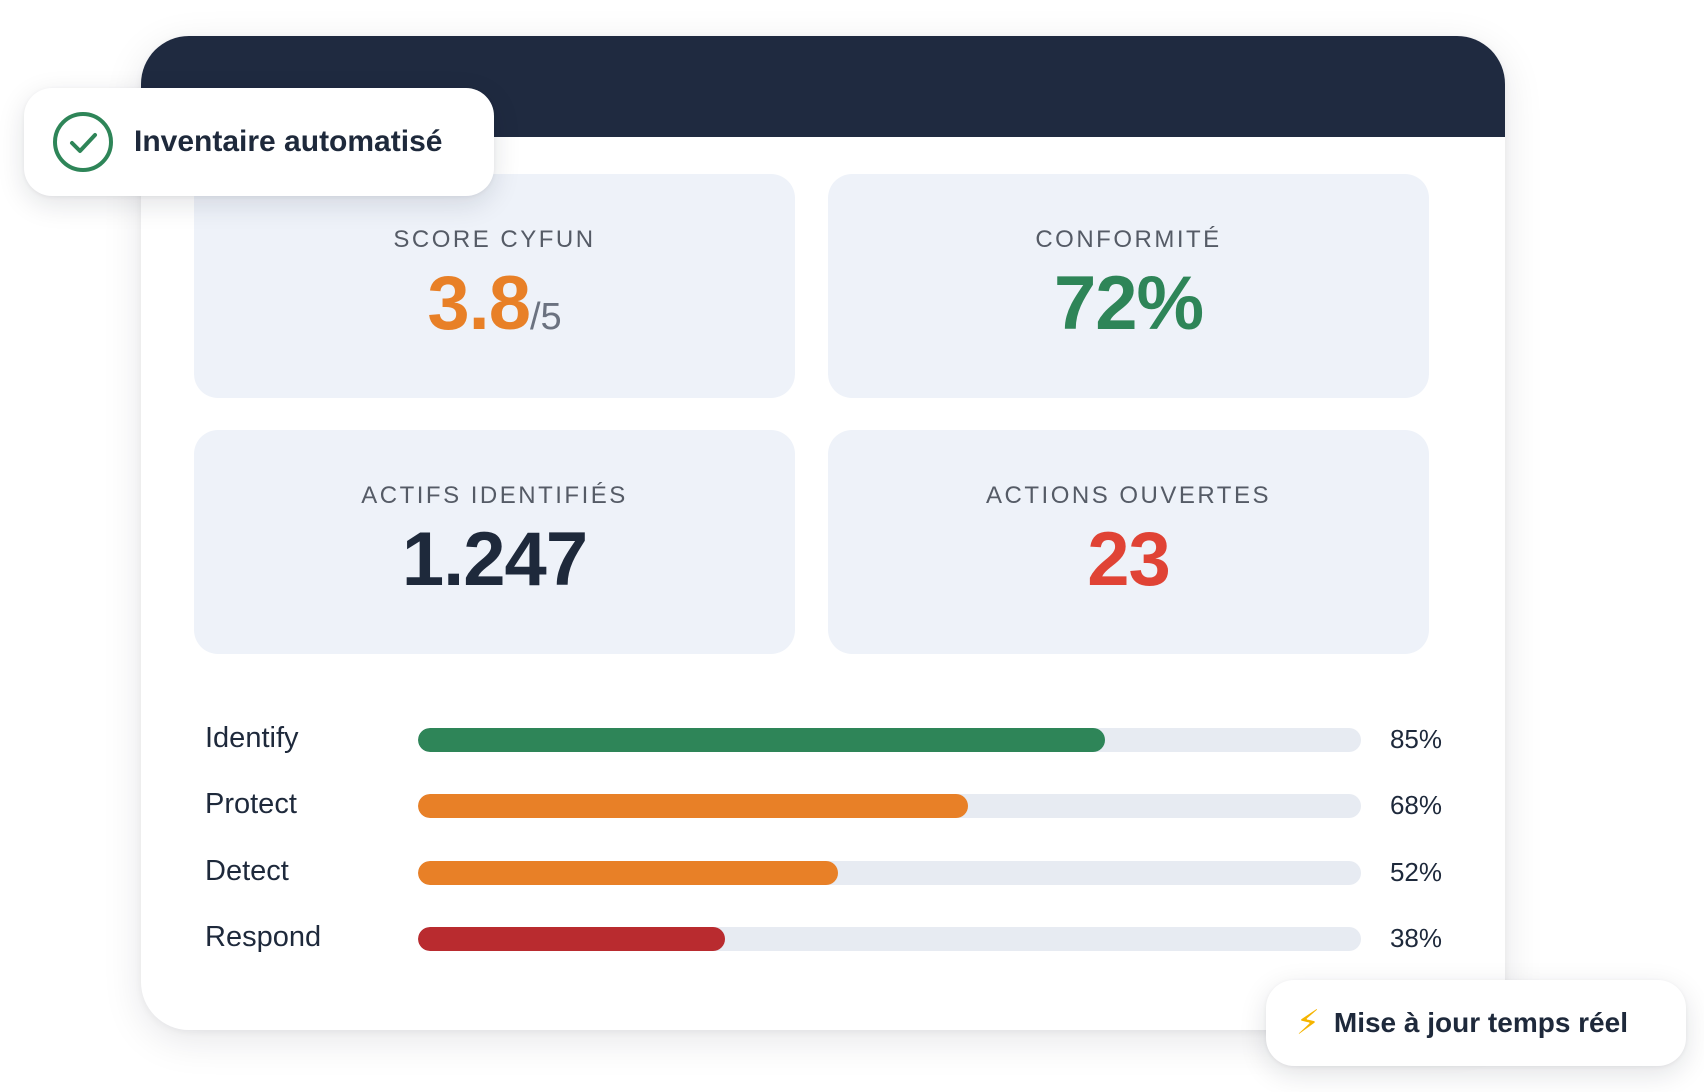 The width and height of the screenshot is (1704, 1092). I want to click on check-circle-icon, so click(83, 142).